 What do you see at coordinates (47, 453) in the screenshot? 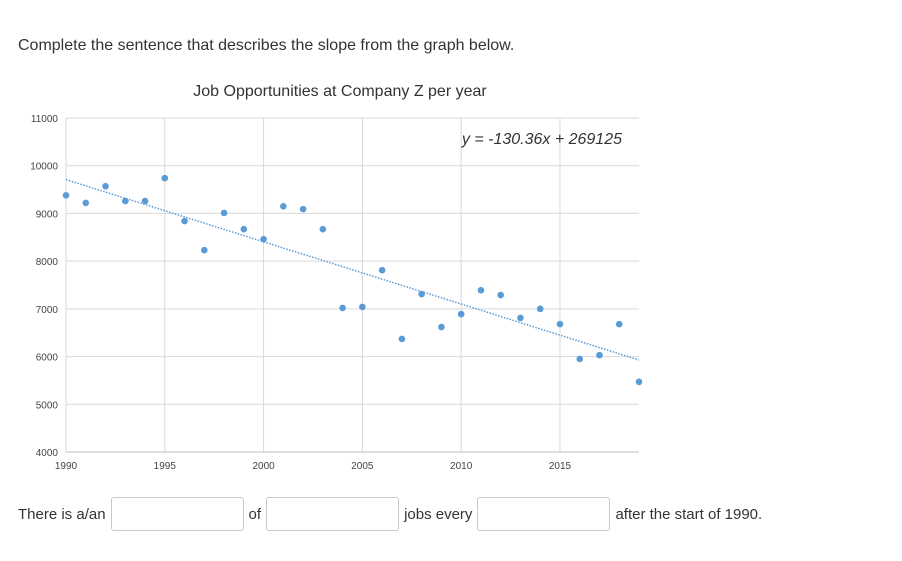
I see `y-tick-label: 4000` at bounding box center [47, 453].